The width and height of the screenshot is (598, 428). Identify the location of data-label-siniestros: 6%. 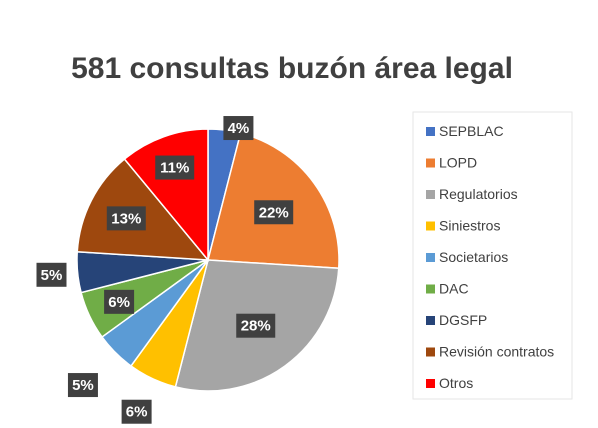
(136, 411).